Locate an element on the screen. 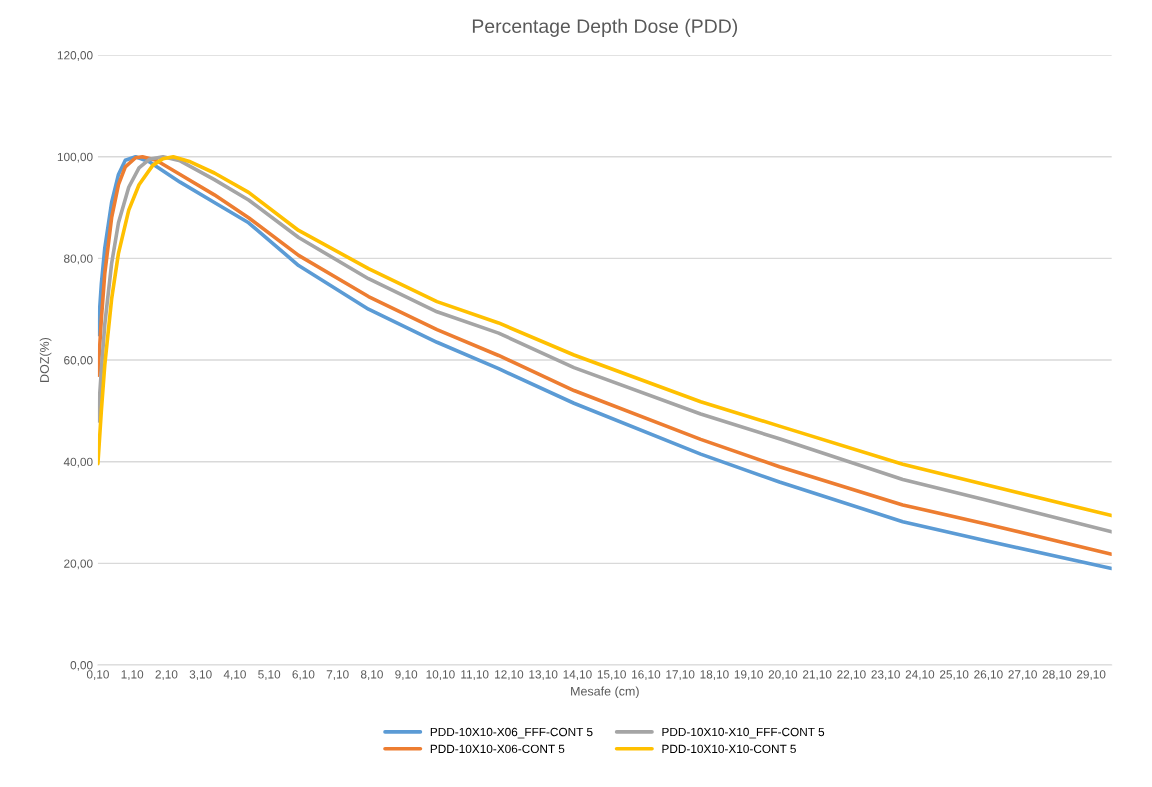 This screenshot has height=787, width=1152. x-tick-label: 2,10 is located at coordinates (166, 675).